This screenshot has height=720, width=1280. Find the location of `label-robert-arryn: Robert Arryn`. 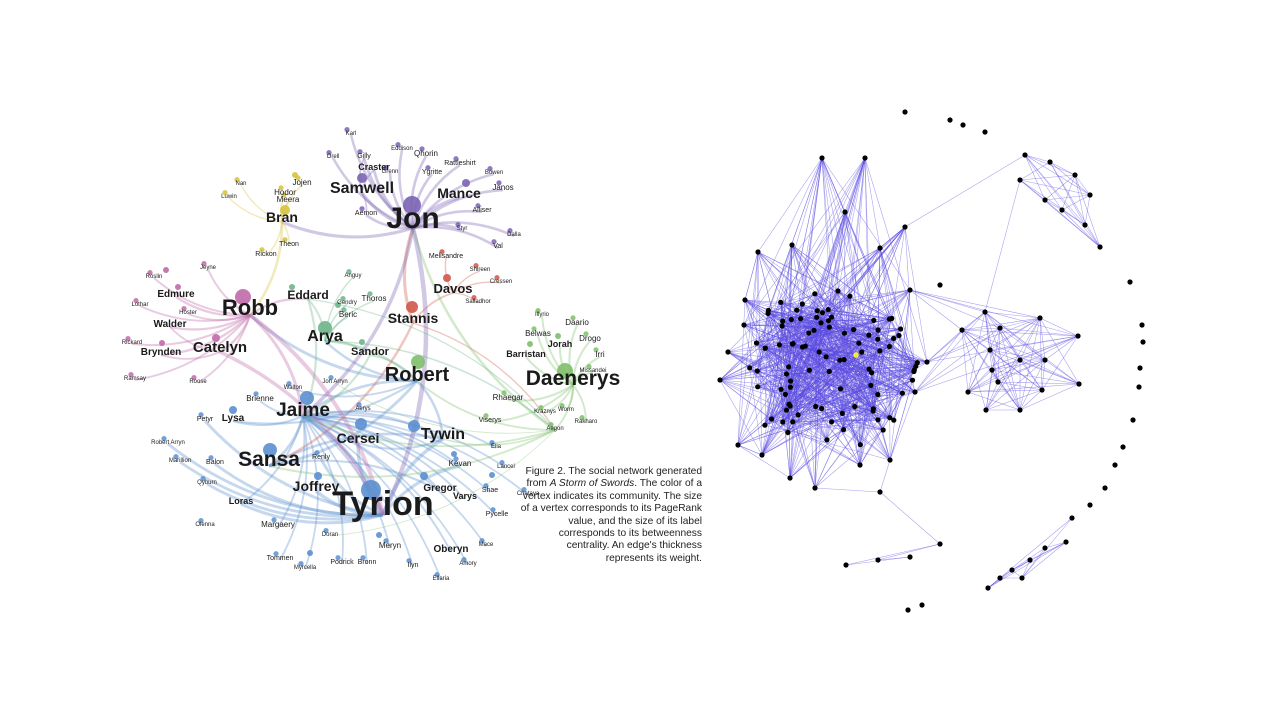

label-robert-arryn: Robert Arryn is located at coordinates (168, 443).